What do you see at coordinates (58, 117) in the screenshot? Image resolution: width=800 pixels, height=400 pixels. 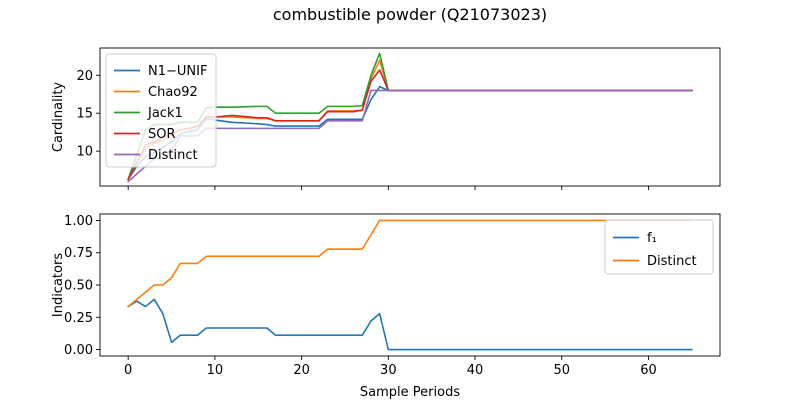 I see `y-axis-label: Cardinality` at bounding box center [58, 117].